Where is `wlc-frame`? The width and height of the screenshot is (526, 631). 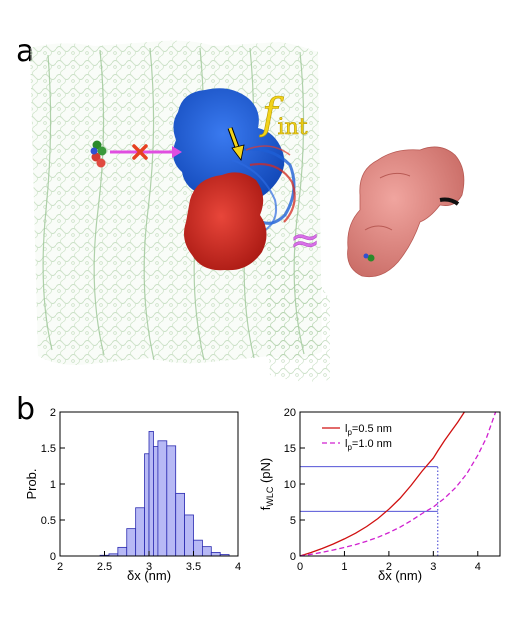 wlc-frame is located at coordinates (400, 484).